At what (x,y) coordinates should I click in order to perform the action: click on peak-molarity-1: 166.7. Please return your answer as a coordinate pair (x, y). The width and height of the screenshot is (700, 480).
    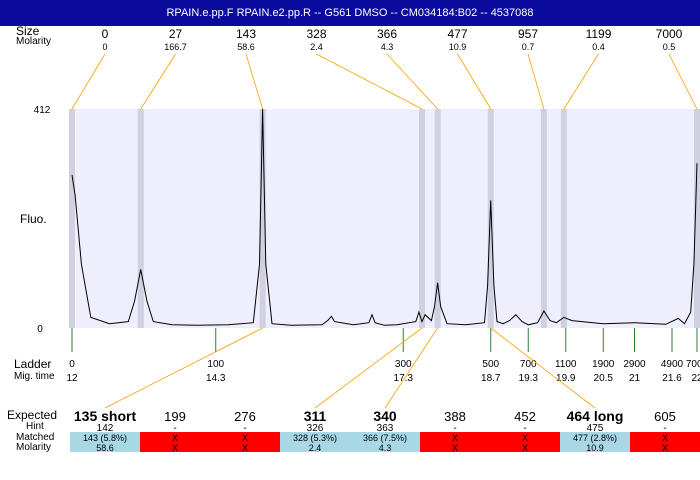
    Looking at the image, I should click on (175, 47).